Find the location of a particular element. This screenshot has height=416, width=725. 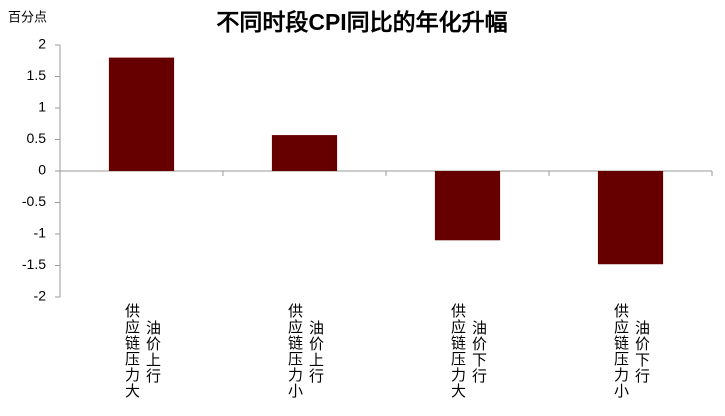

y-tick-label: 2 is located at coordinates (42, 44).